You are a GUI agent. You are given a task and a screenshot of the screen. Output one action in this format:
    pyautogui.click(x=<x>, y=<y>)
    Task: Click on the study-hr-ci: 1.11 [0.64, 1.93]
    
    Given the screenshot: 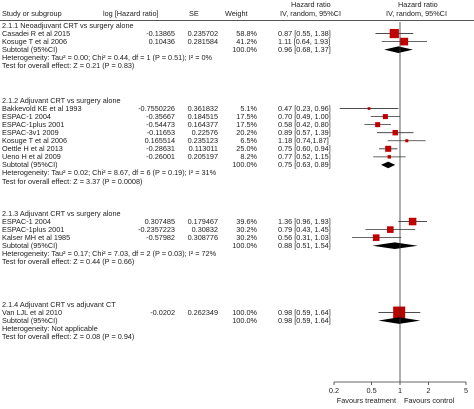 What is the action you would take?
    pyautogui.click(x=304, y=42)
    